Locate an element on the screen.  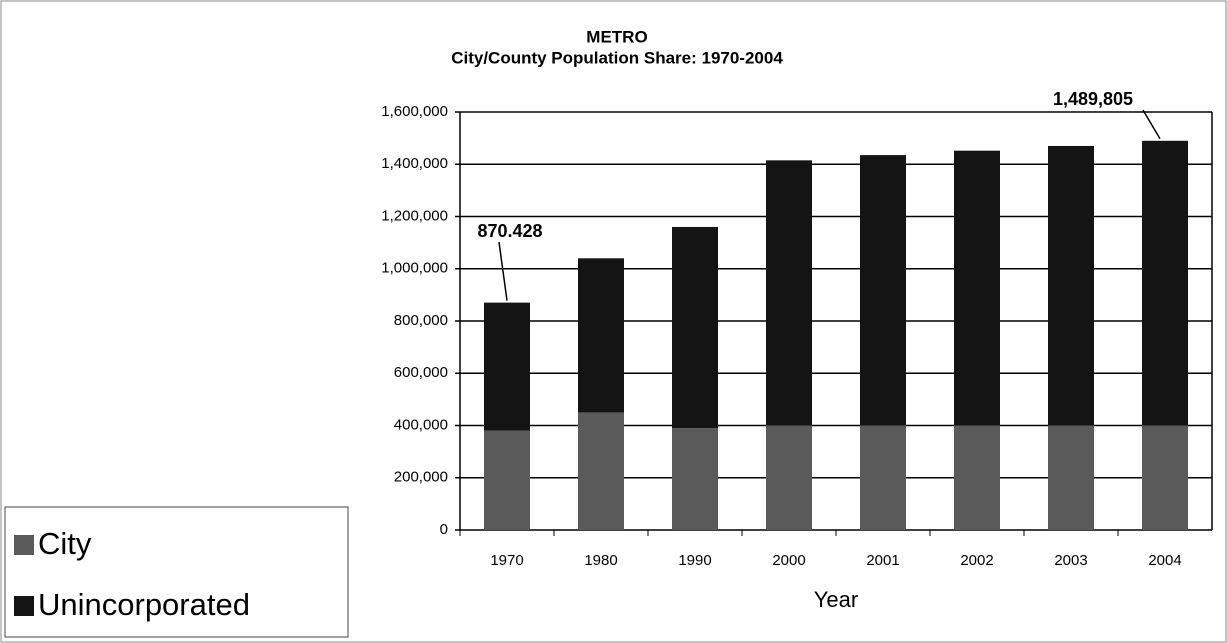
y-tick-label: 1,200,000 is located at coordinates (414, 215).